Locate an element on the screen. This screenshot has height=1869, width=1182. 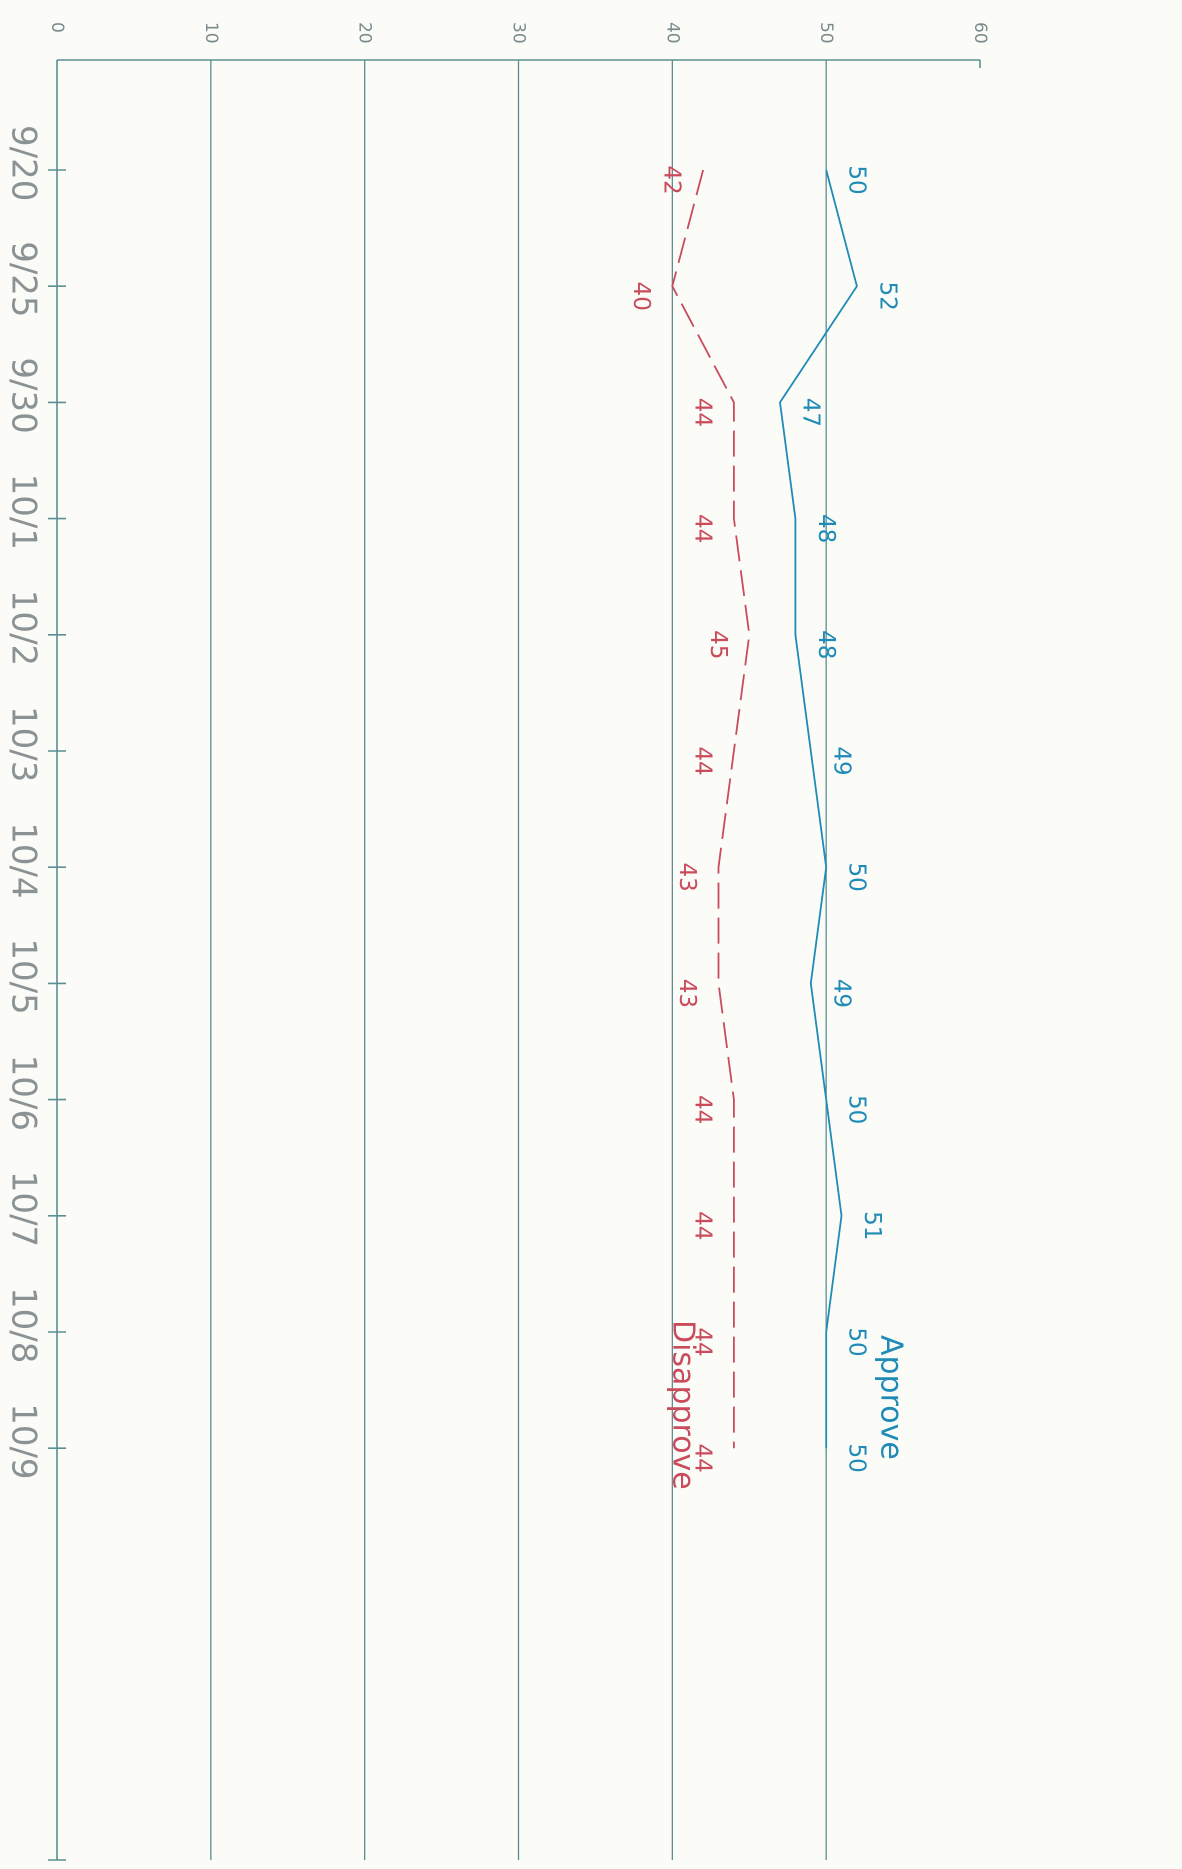
x-tick-label: 10/6 is located at coordinates (24, 1093).